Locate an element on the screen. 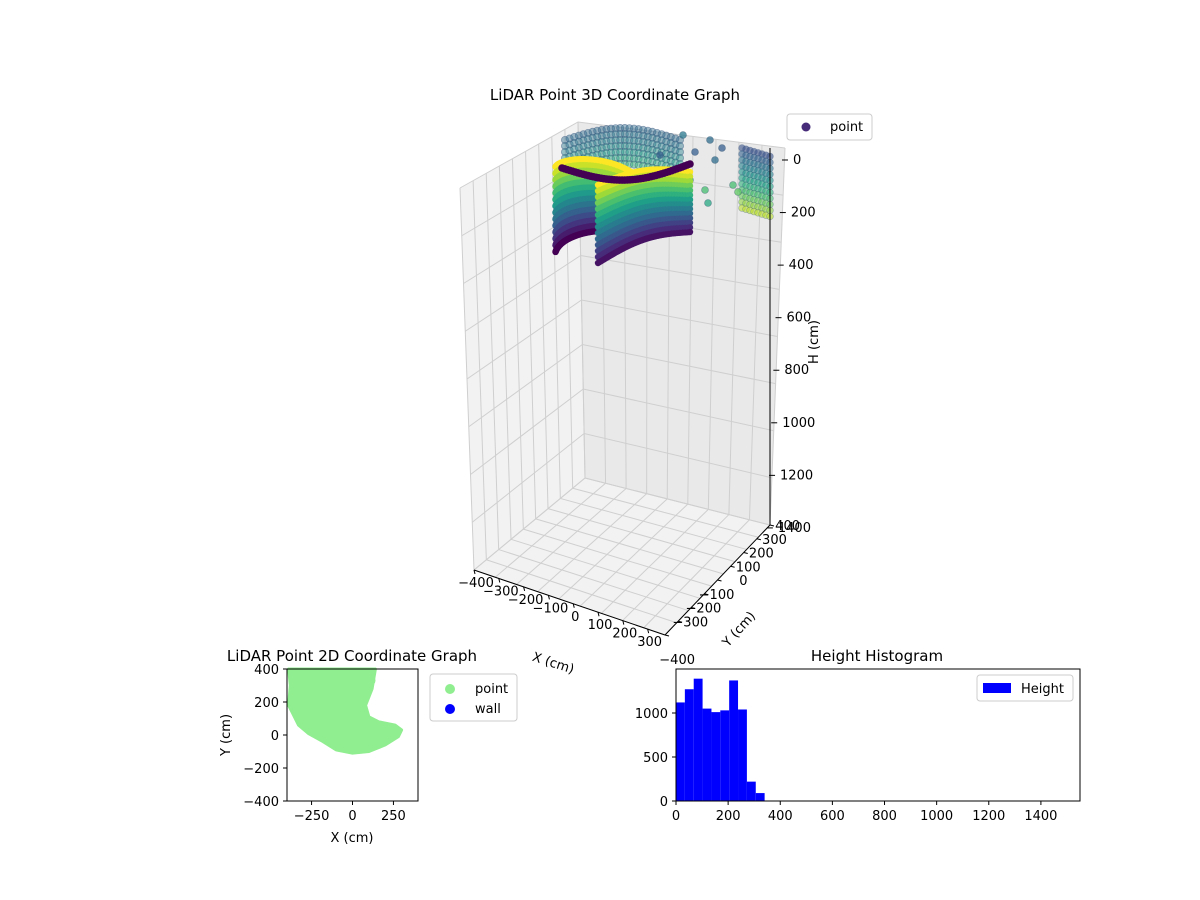 The image size is (1200, 900). x-tick-label-3d: −300 is located at coordinates (501, 591).